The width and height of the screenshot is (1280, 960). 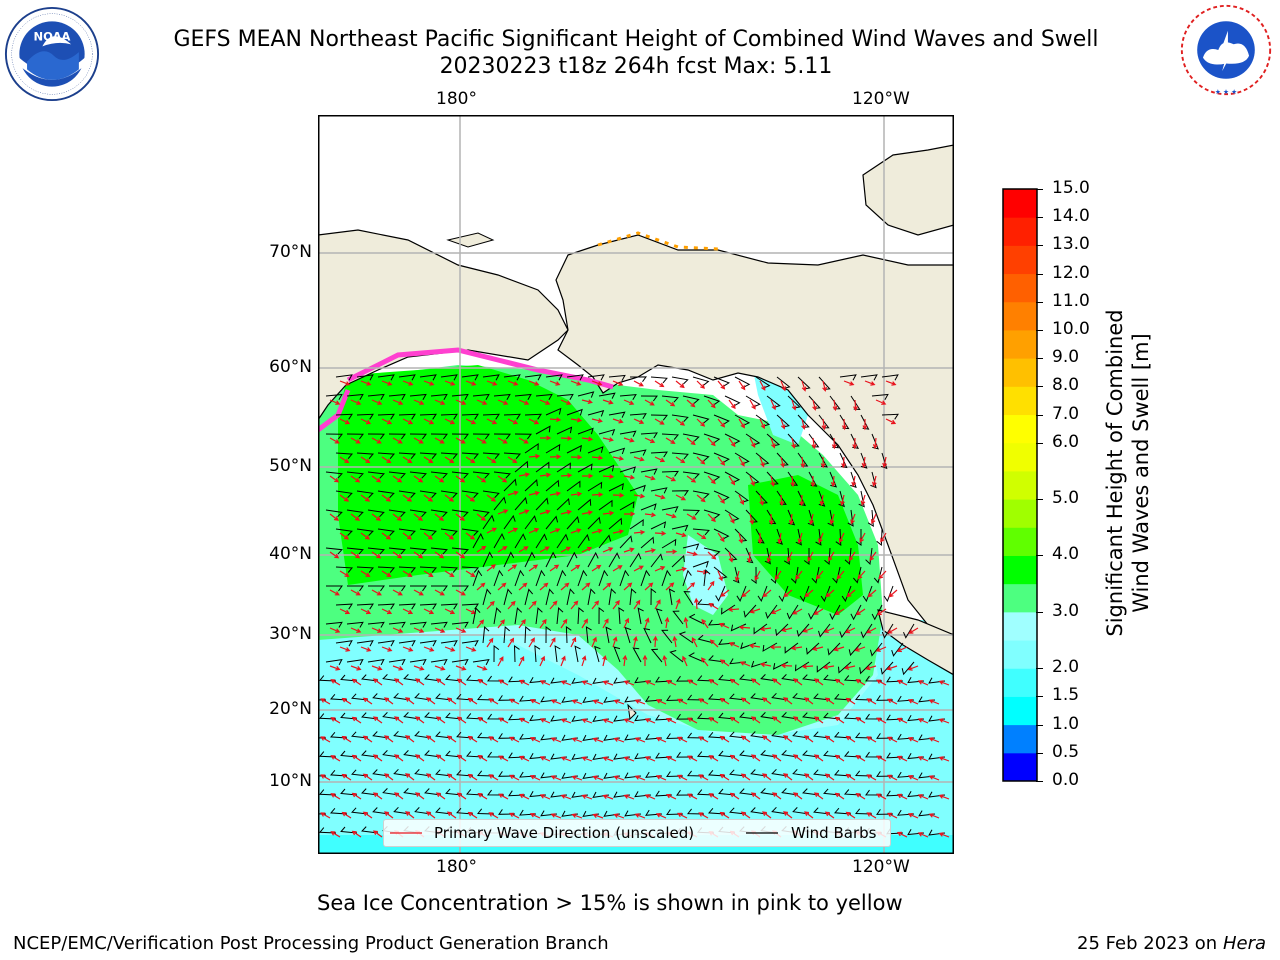 I want to click on colorbar-label-line2: Wind Waves and Swell [m], so click(x=1141, y=473).